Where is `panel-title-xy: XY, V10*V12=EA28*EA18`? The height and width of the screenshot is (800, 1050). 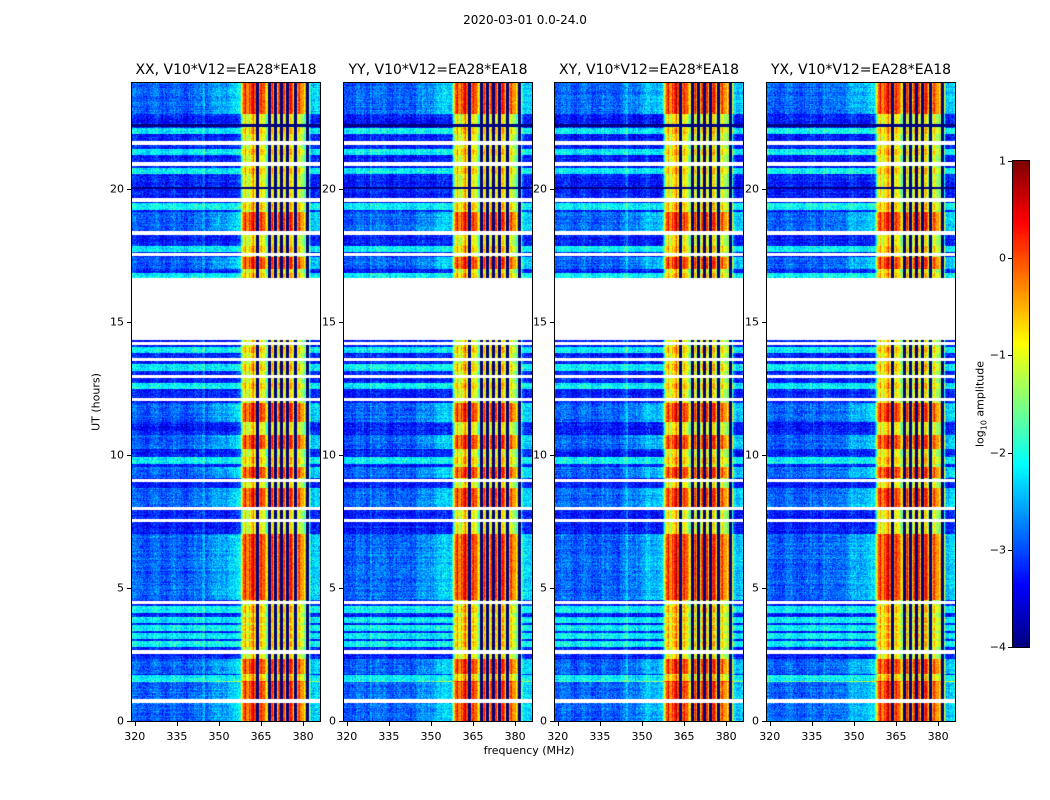
panel-title-xy: XY, V10*V12=EA28*EA18 is located at coordinates (649, 70).